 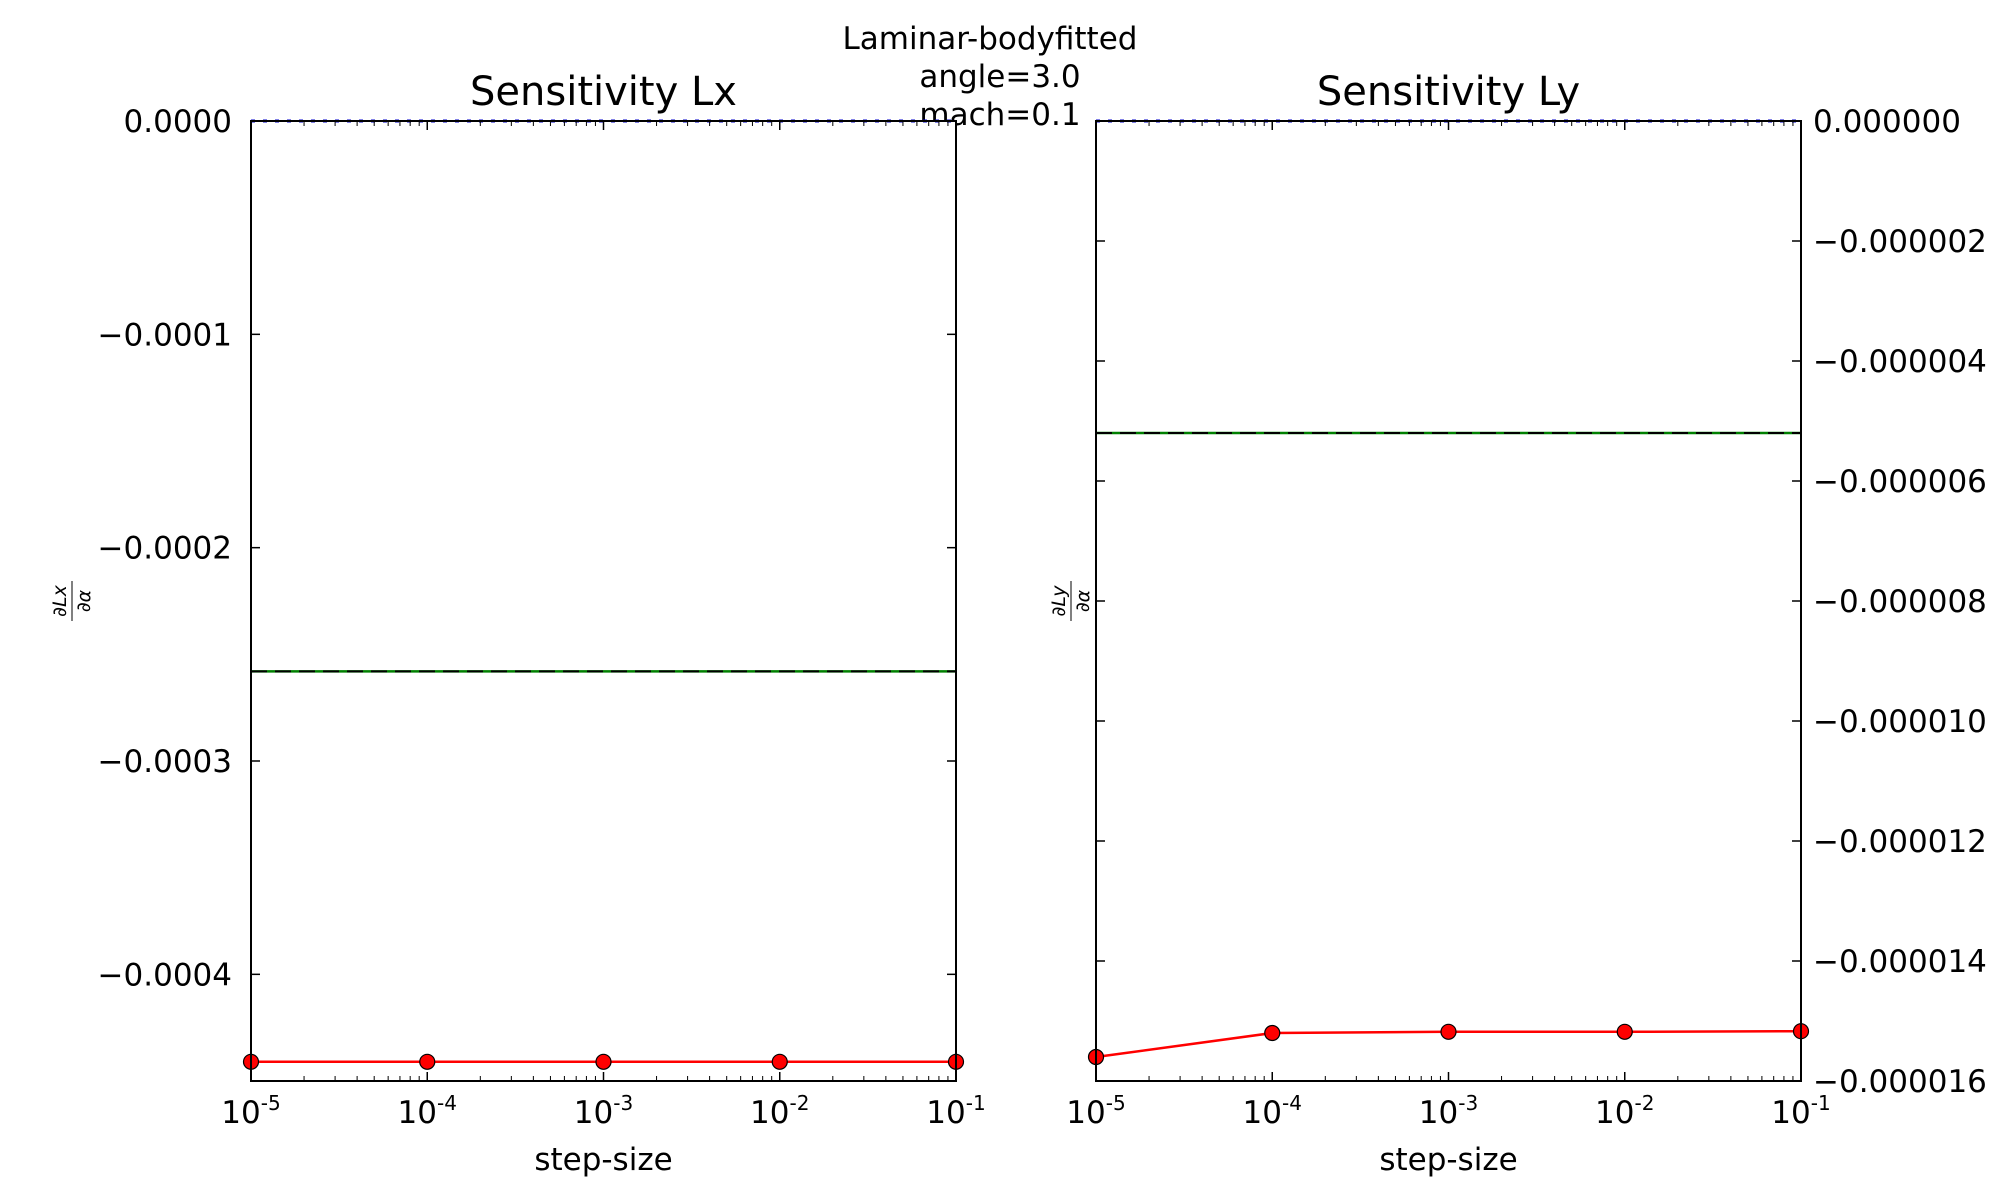 I want to click on y-tick-label: −0.0002, so click(x=165, y=549).